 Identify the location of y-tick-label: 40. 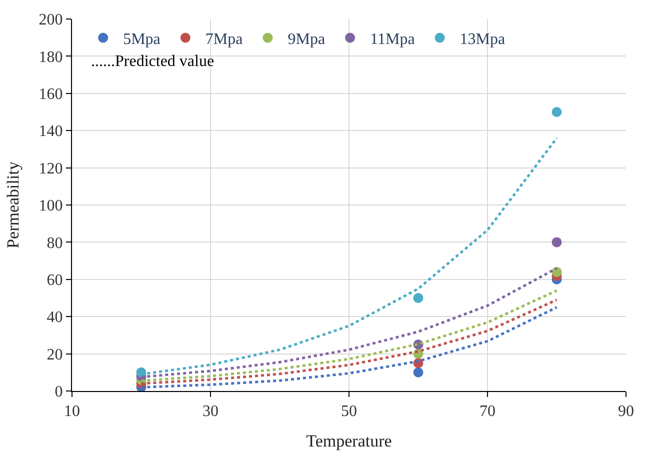
(54, 317).